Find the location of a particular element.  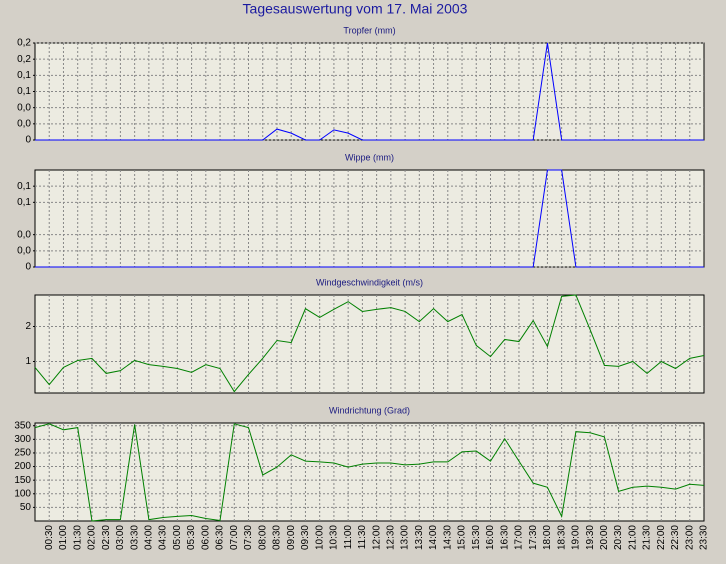

page-title: Tagesauswertung vom 17. Mai 2003 is located at coordinates (355, 9).